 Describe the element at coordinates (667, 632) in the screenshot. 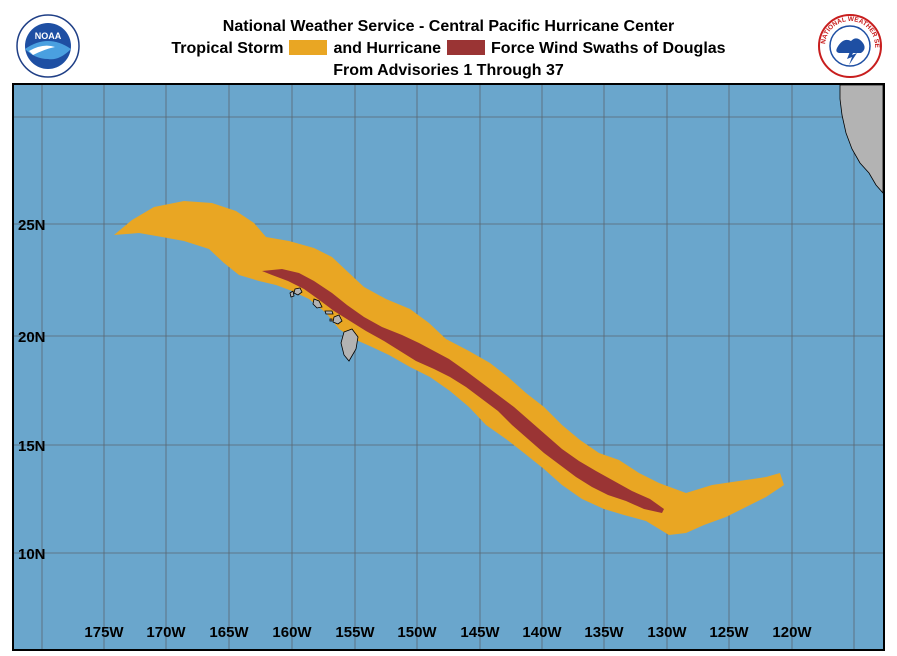

I see `lon-label: 130W` at that location.